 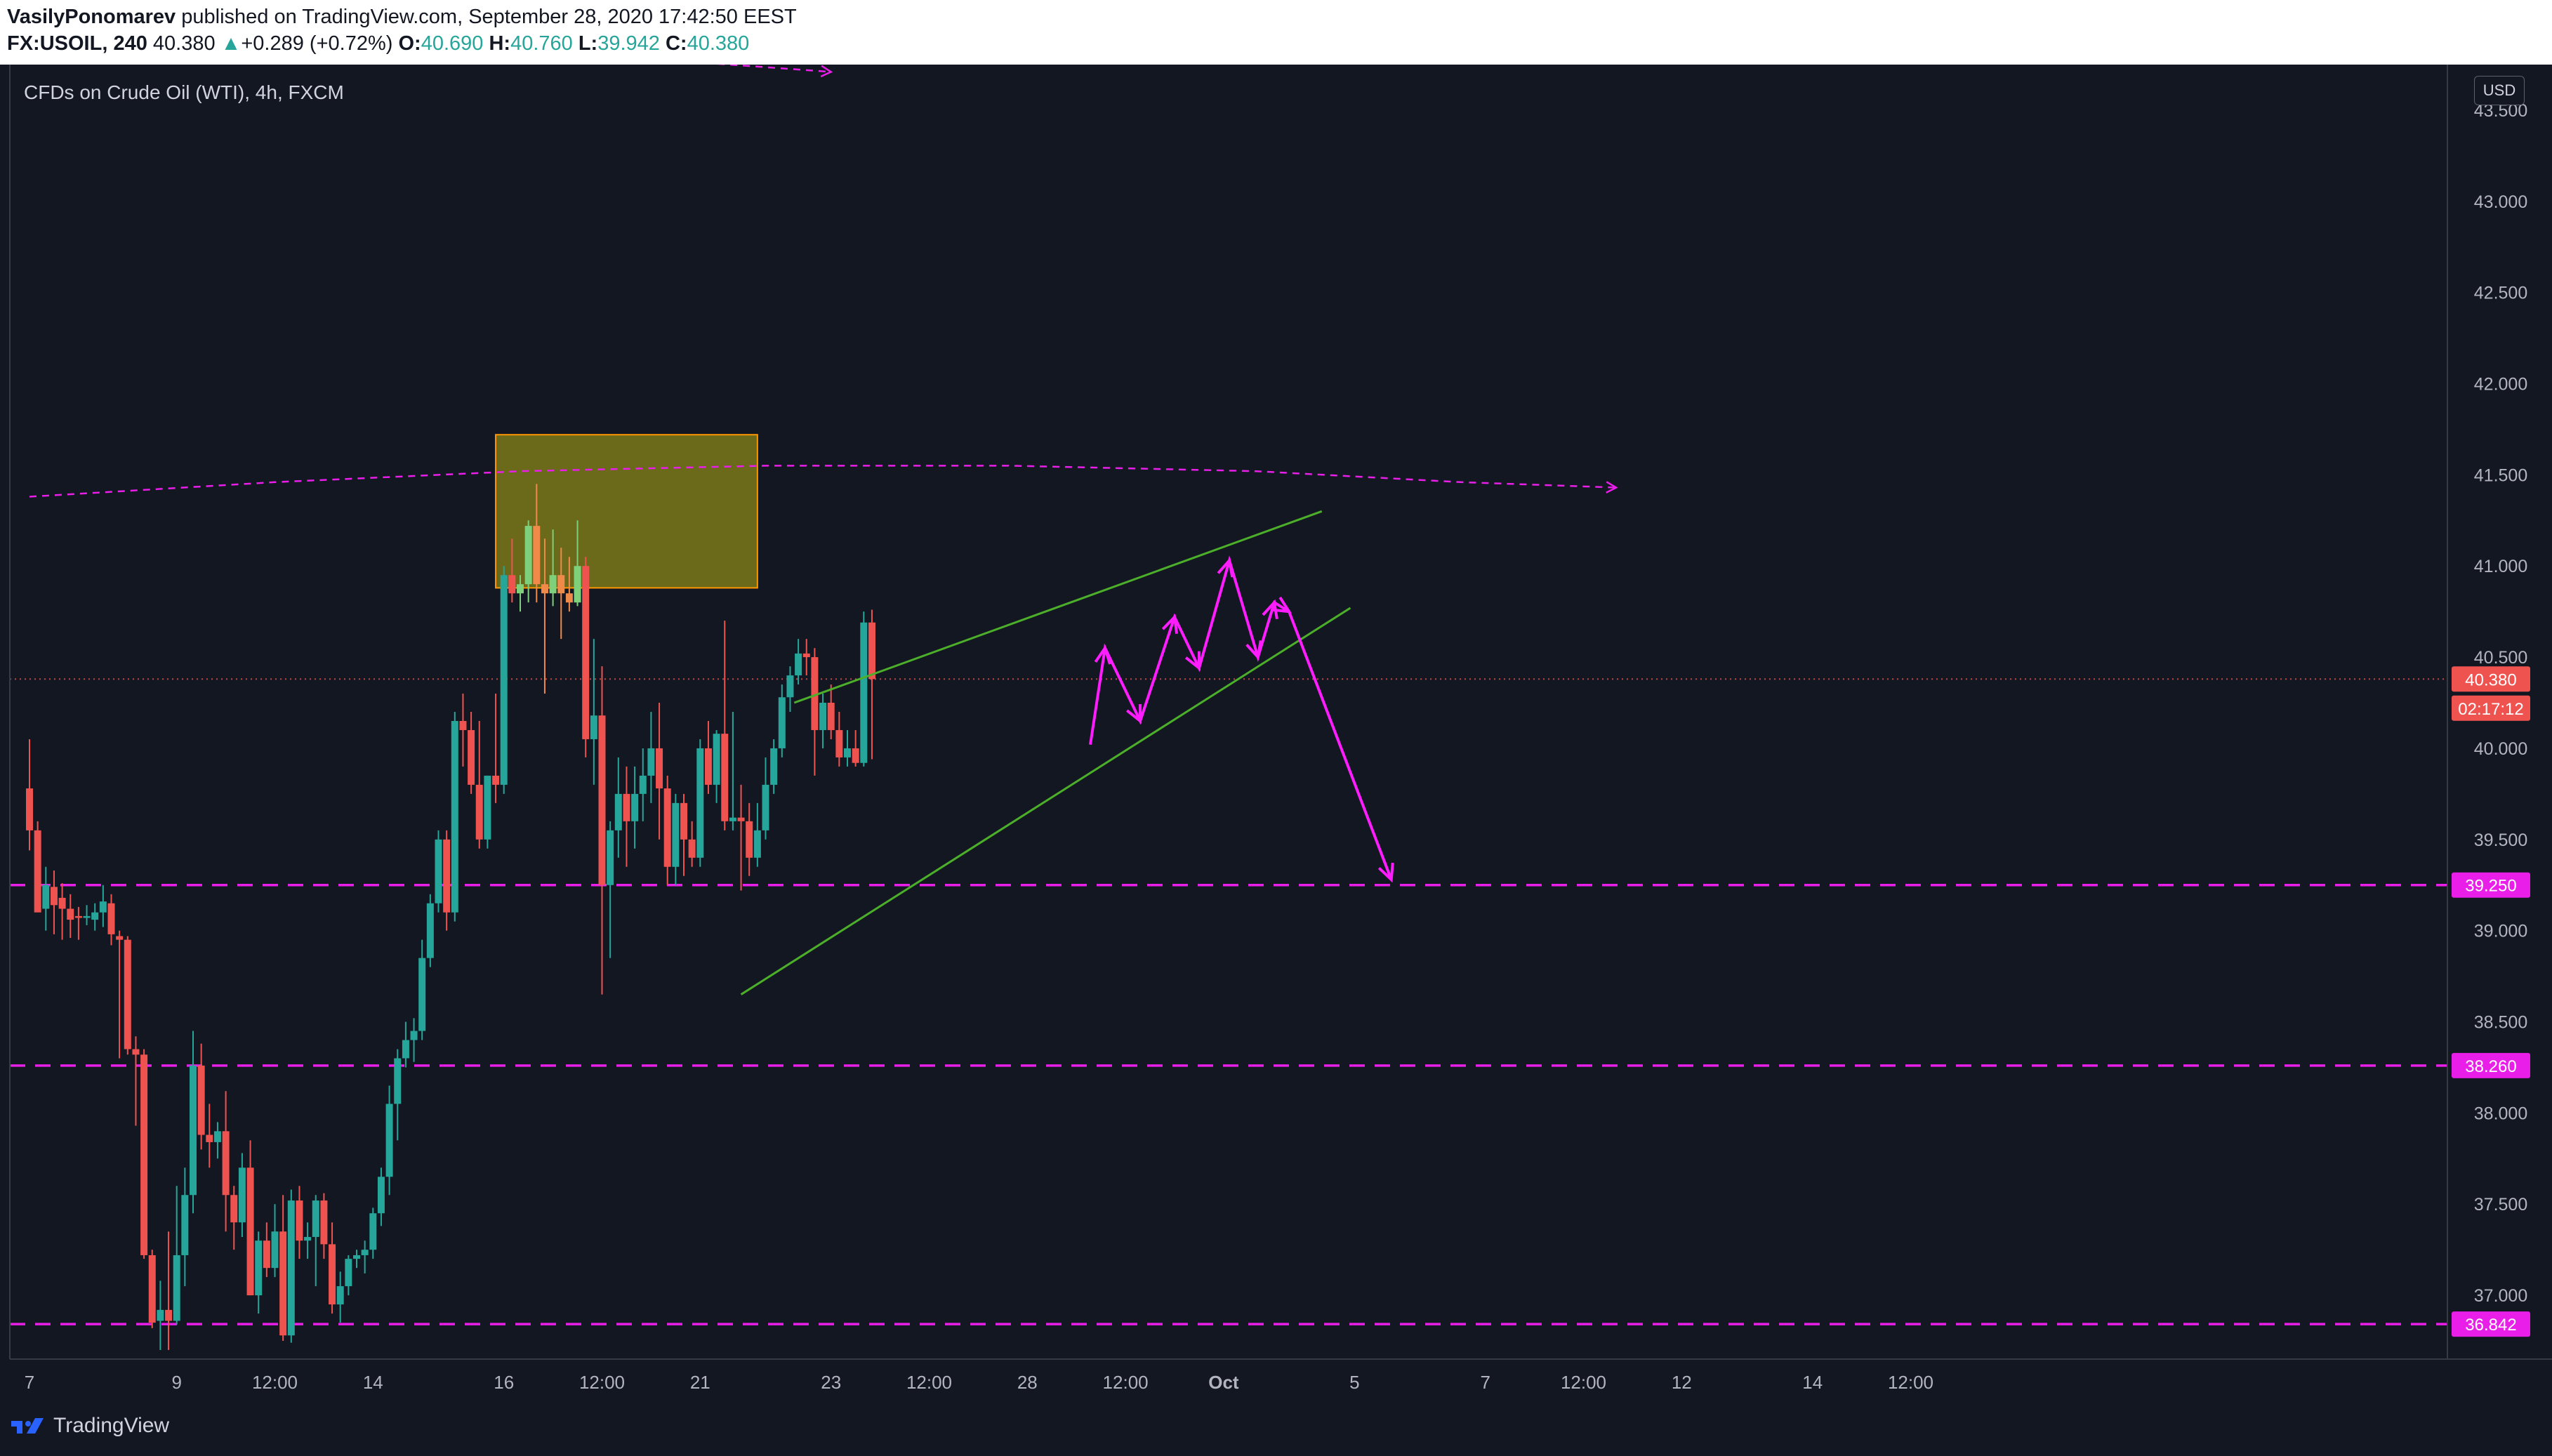 What do you see at coordinates (176, 1382) in the screenshot?
I see `time-tick-label: 9` at bounding box center [176, 1382].